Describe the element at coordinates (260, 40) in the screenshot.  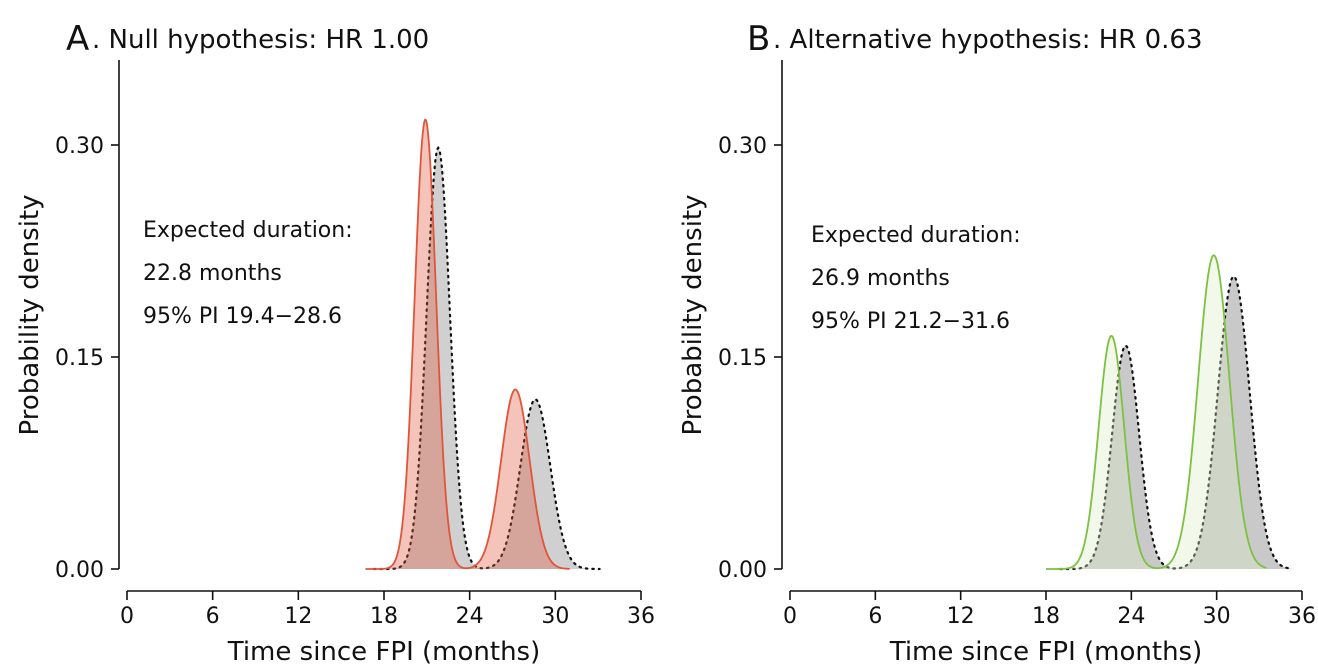
I see `panel-title: . Null hypothesis: HR 1.00` at that location.